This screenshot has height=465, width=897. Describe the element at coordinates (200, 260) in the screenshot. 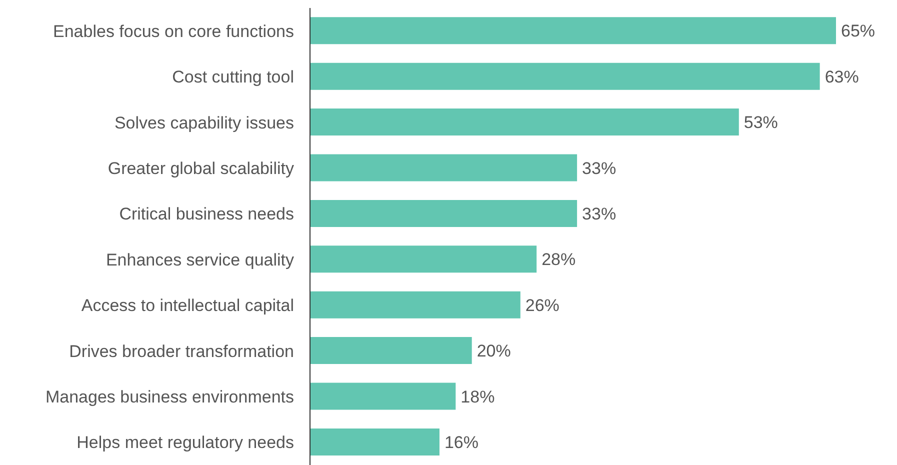

I see `y-tick-label: Enhances service quality` at that location.